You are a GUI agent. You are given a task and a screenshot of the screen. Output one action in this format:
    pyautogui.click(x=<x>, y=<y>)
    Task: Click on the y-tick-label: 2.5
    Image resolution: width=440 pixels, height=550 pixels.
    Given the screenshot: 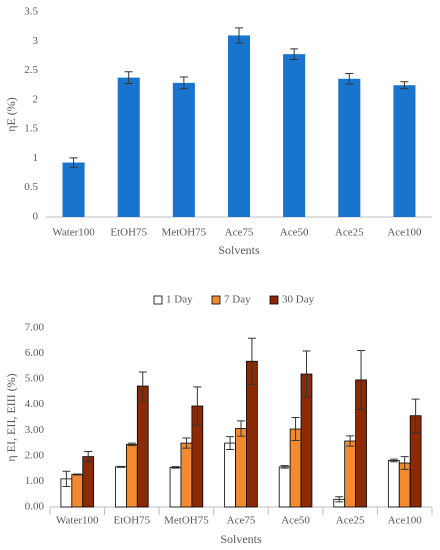 What is the action you would take?
    pyautogui.click(x=31, y=70)
    